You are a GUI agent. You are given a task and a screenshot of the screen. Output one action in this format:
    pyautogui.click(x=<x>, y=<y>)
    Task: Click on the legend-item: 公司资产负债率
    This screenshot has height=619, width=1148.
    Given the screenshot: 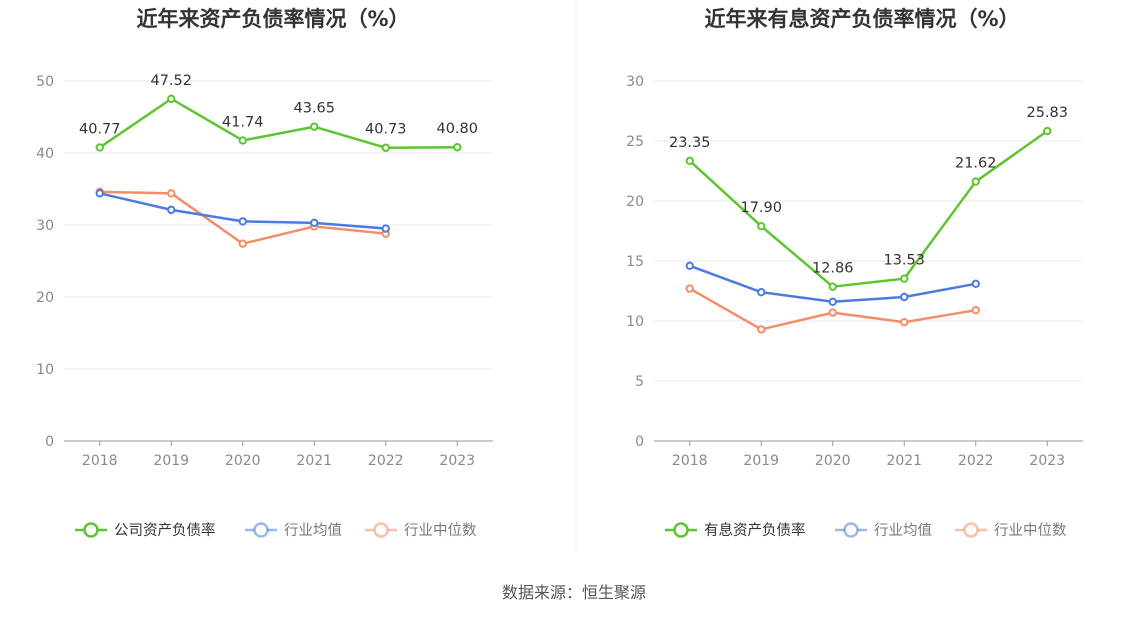 What is the action you would take?
    pyautogui.click(x=145, y=530)
    